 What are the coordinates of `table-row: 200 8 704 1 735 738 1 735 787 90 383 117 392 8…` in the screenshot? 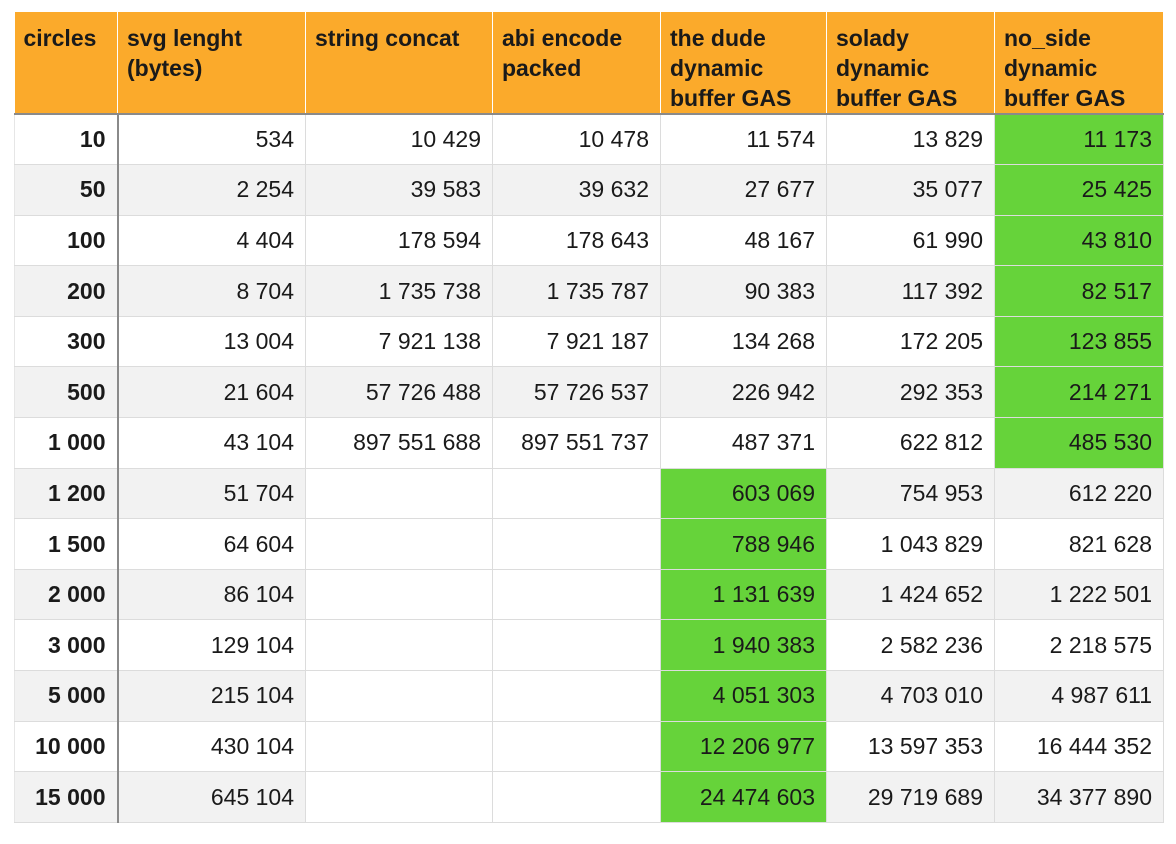 It's located at (589, 291).